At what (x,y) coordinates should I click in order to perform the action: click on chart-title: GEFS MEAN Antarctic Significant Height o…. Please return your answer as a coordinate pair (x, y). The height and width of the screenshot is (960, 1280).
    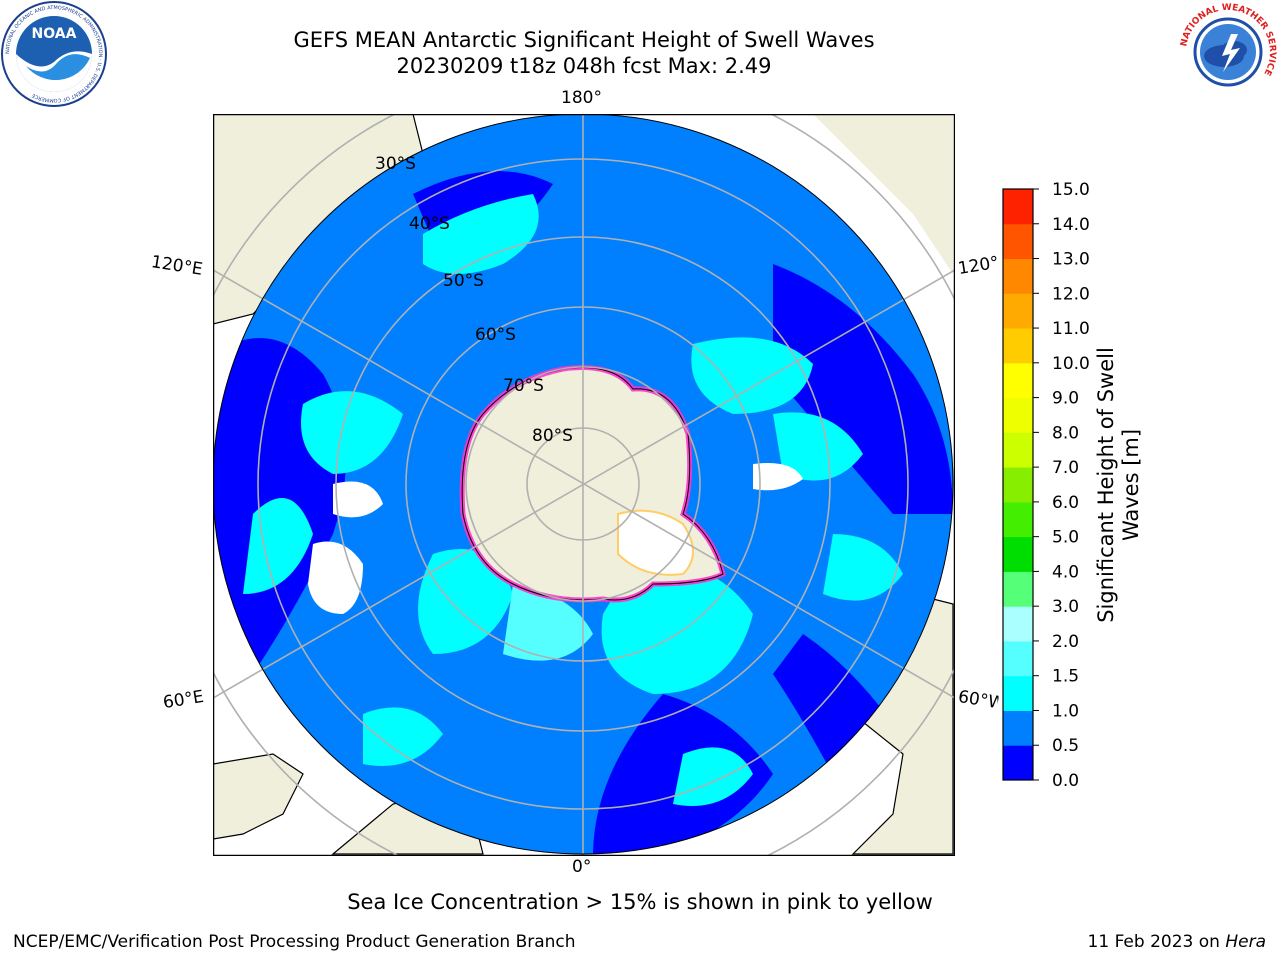
    Looking at the image, I should click on (584, 40).